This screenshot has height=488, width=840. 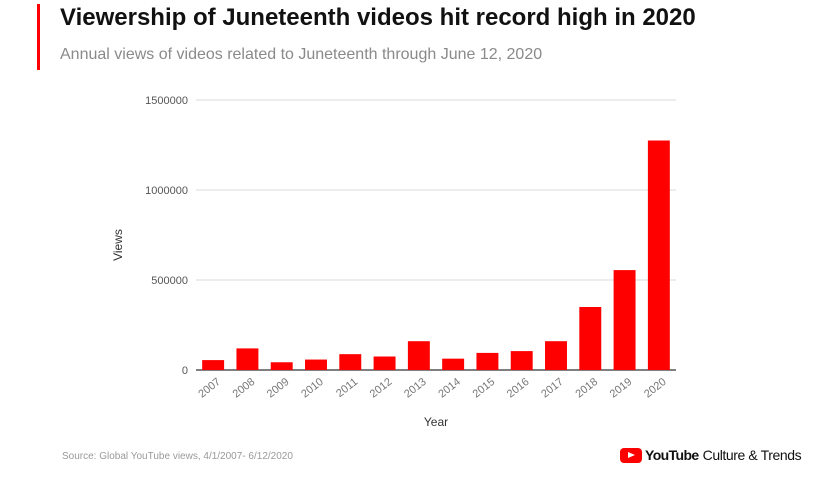 What do you see at coordinates (166, 236) in the screenshot?
I see `y-axis-ticks: 0 500000 1000000 1500000` at bounding box center [166, 236].